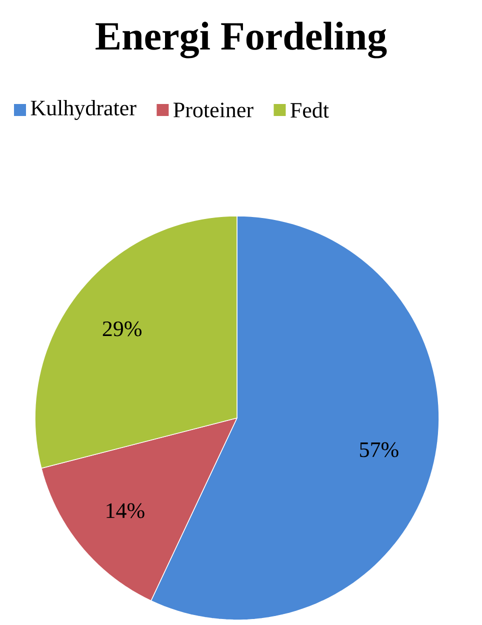 Image resolution: width=482 pixels, height=625 pixels. Describe the element at coordinates (122, 328) in the screenshot. I see `data-label: 29%` at that location.